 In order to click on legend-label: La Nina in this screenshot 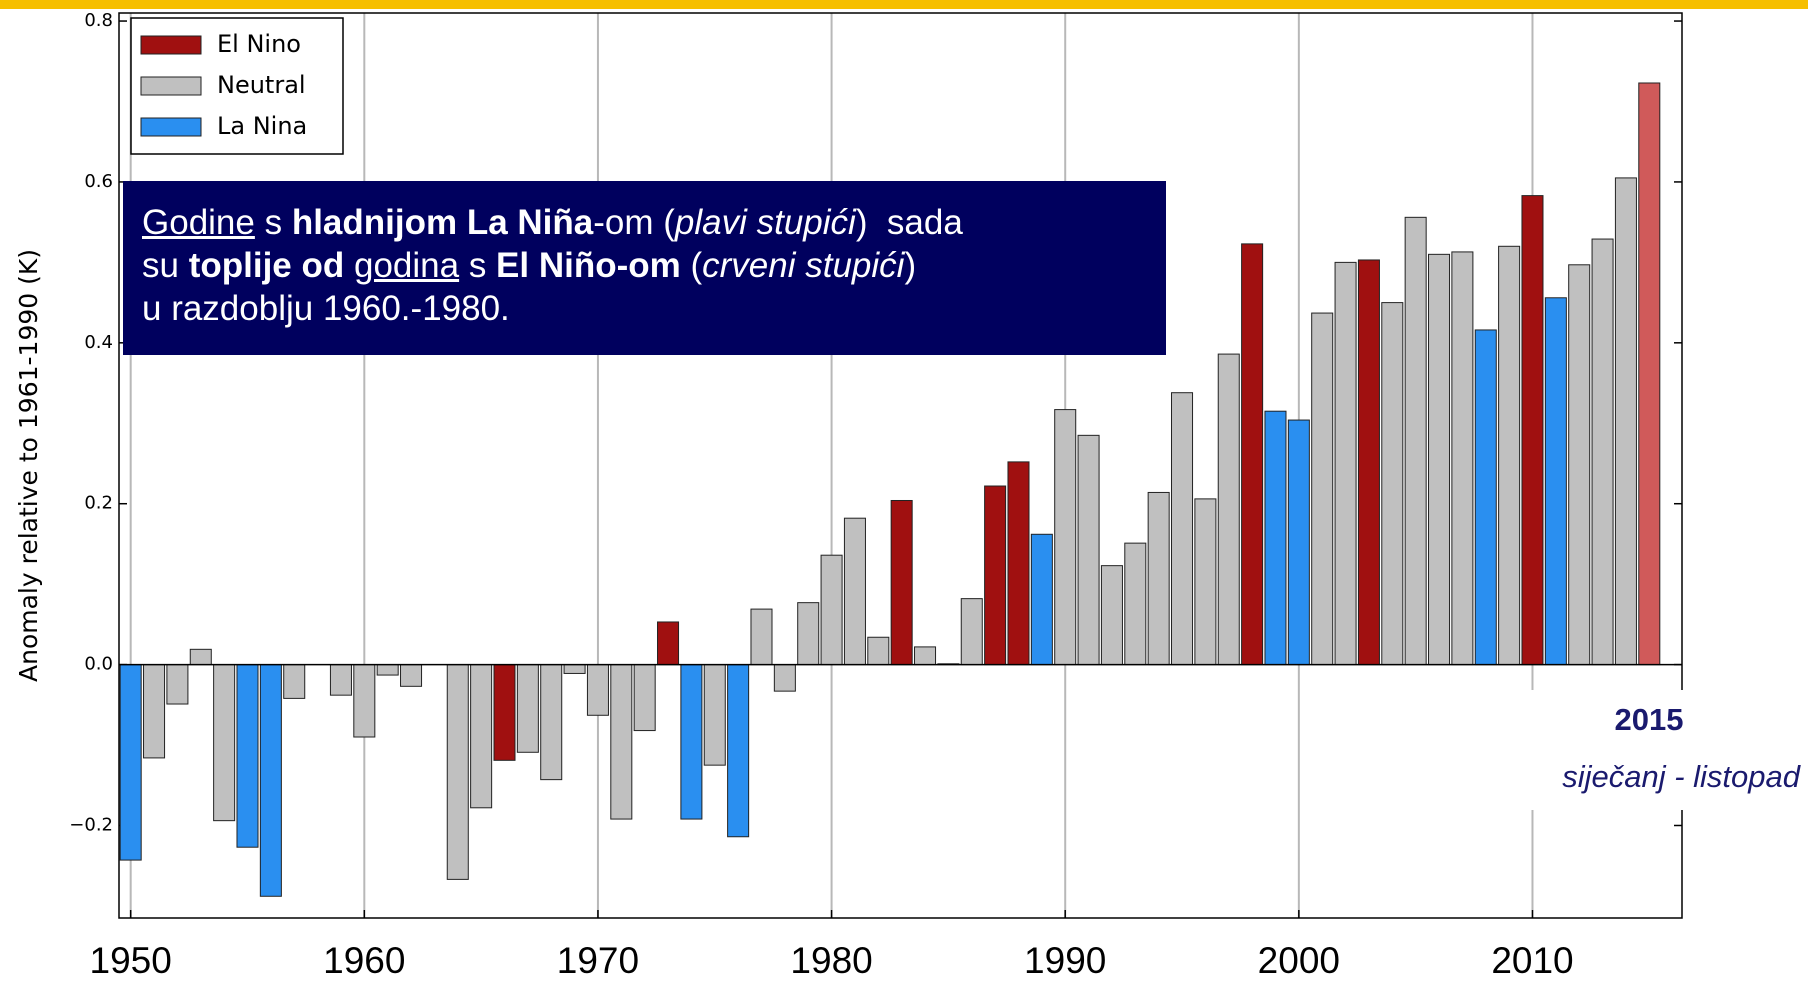, I will do `click(262, 126)`.